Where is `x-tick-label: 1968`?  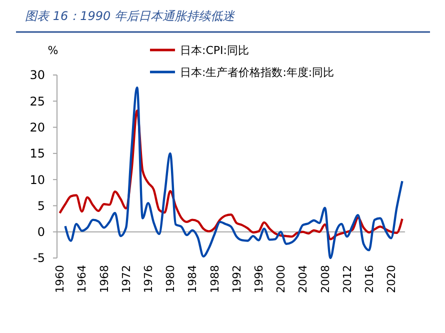
x-tick-label: 1968 is located at coordinates (104, 279).